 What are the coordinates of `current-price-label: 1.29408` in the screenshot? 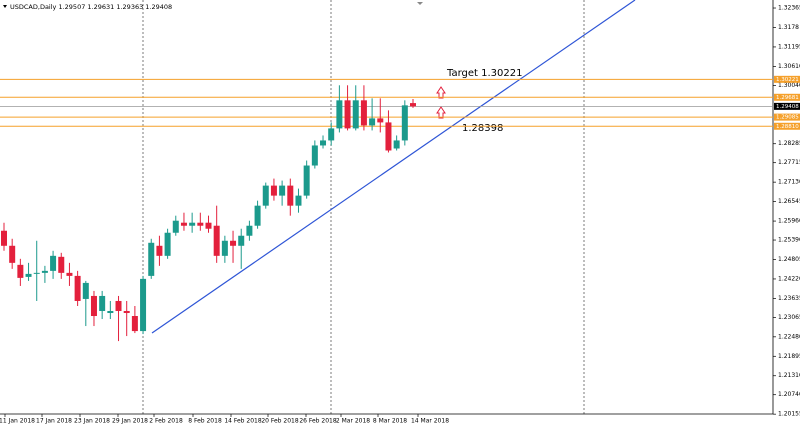 It's located at (787, 107).